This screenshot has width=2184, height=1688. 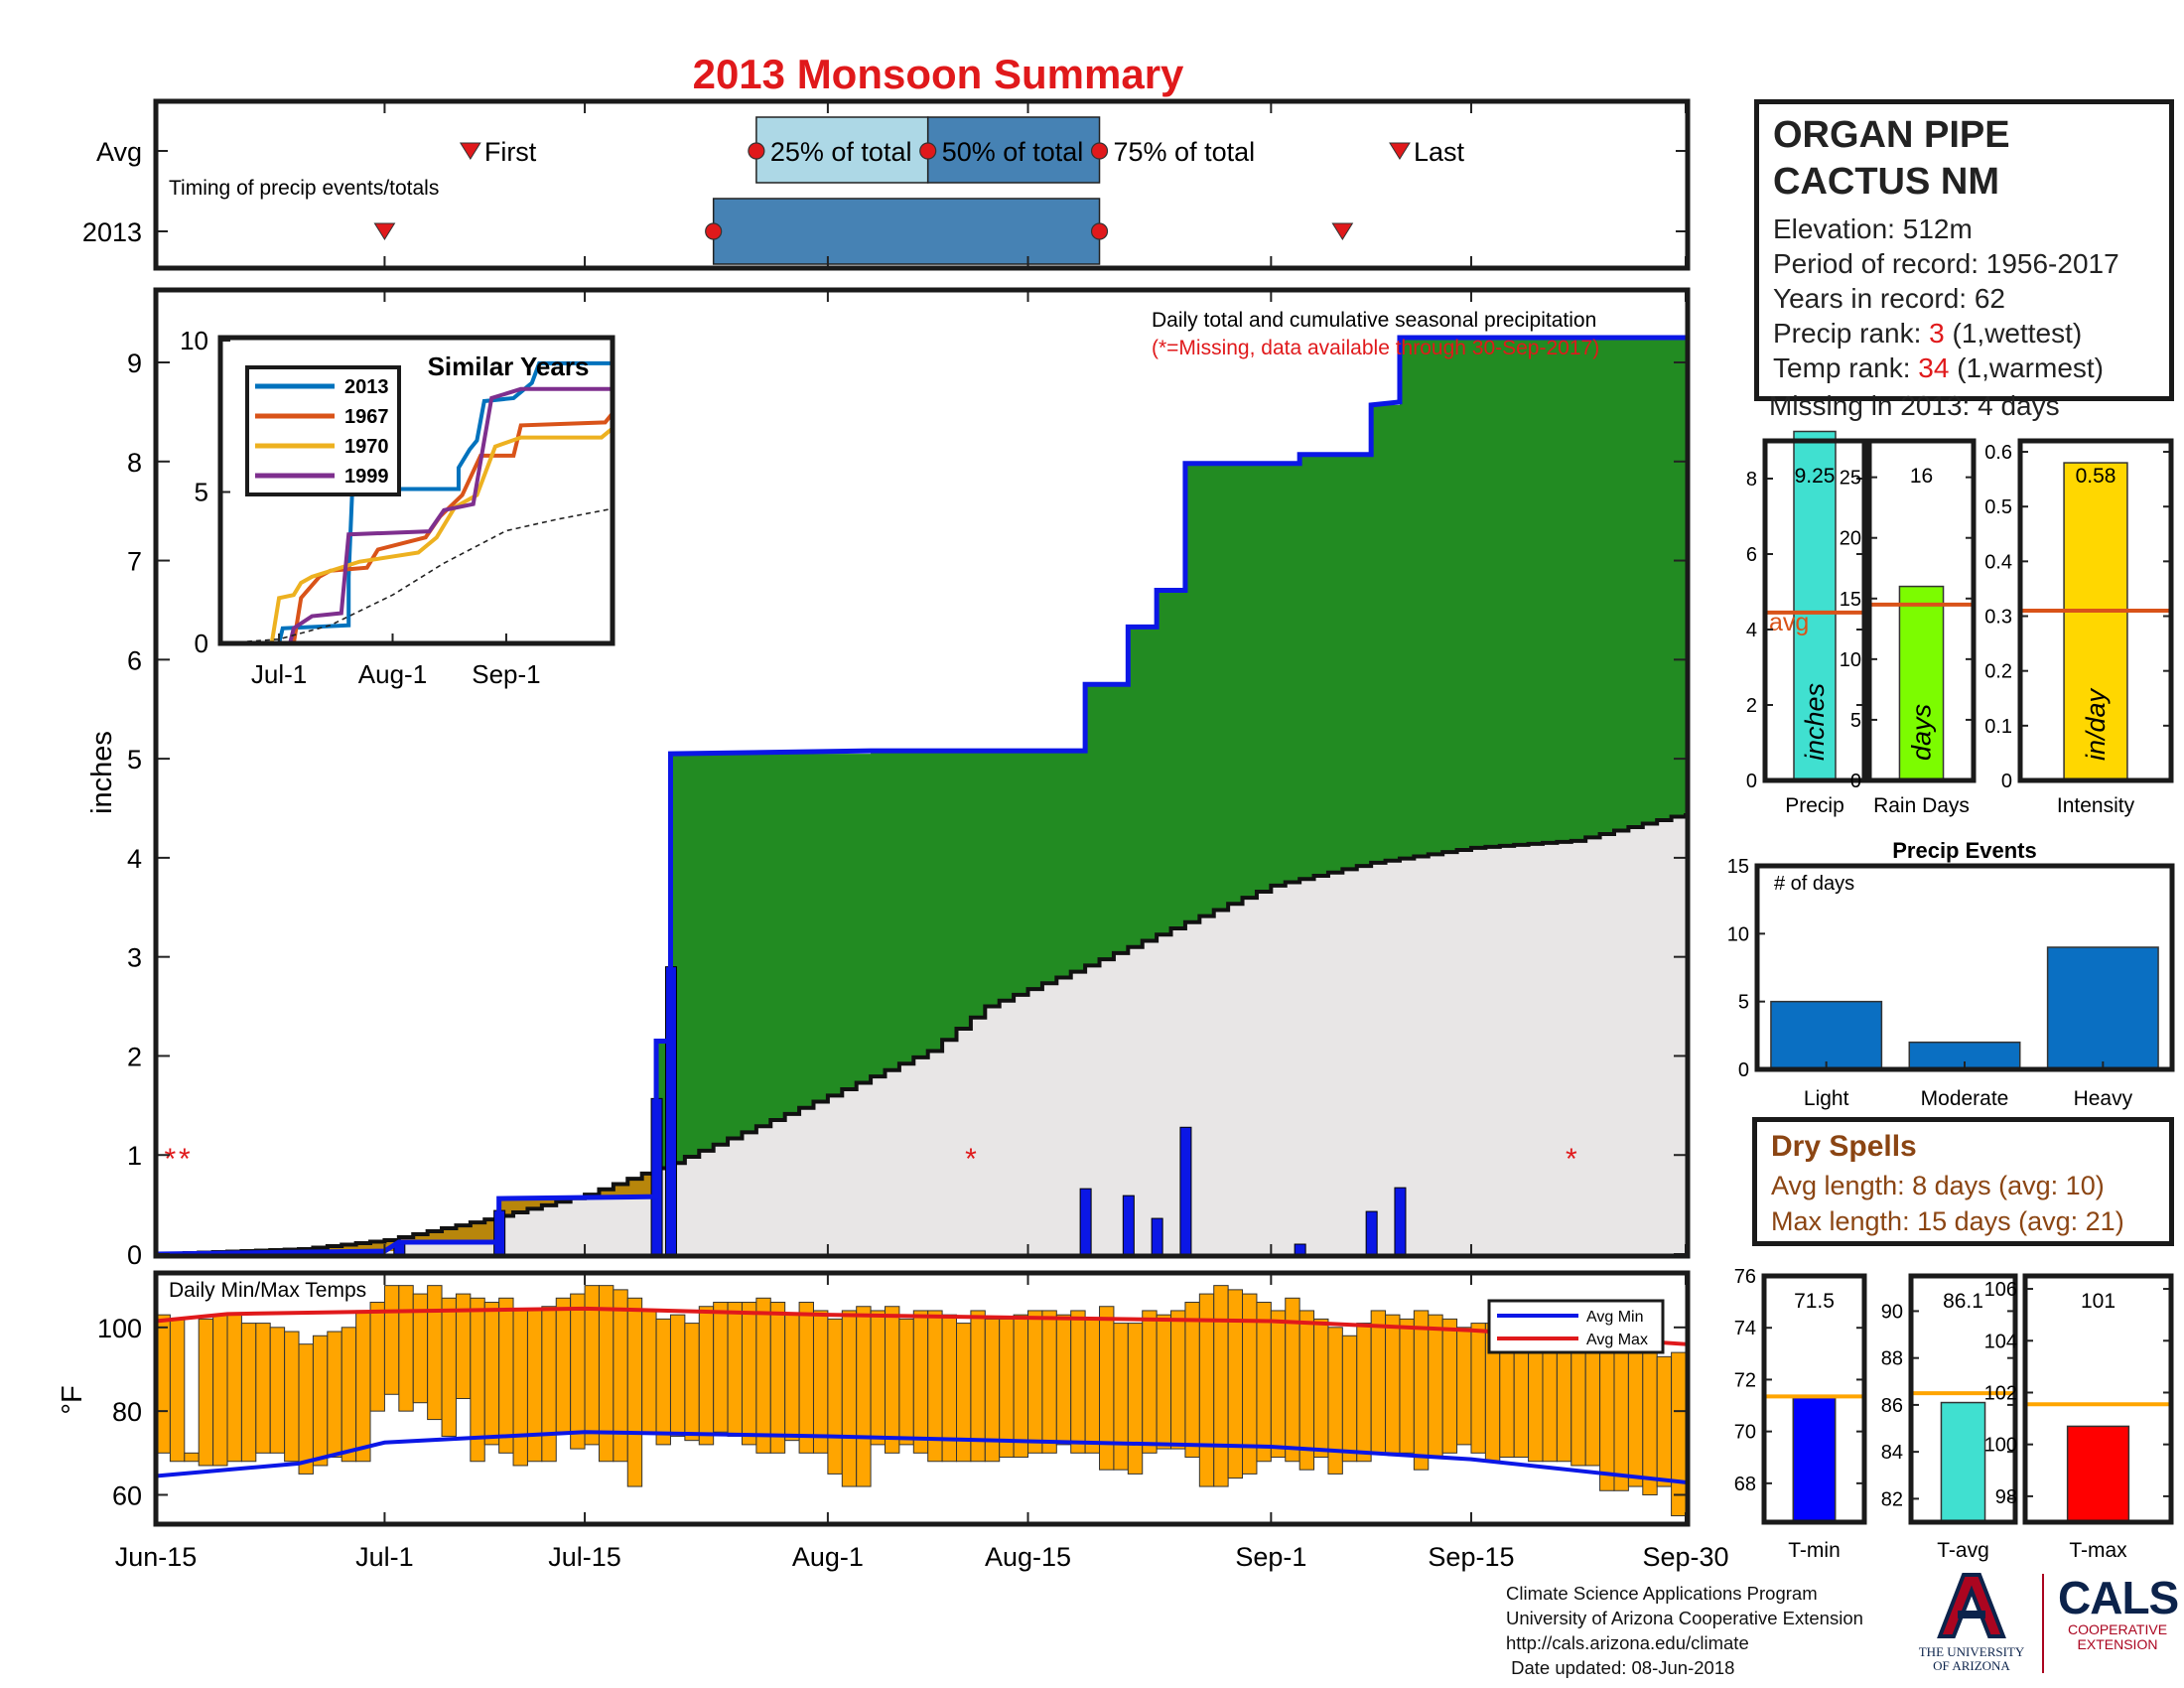 I want to click on events-bar-light, so click(x=1826, y=1035).